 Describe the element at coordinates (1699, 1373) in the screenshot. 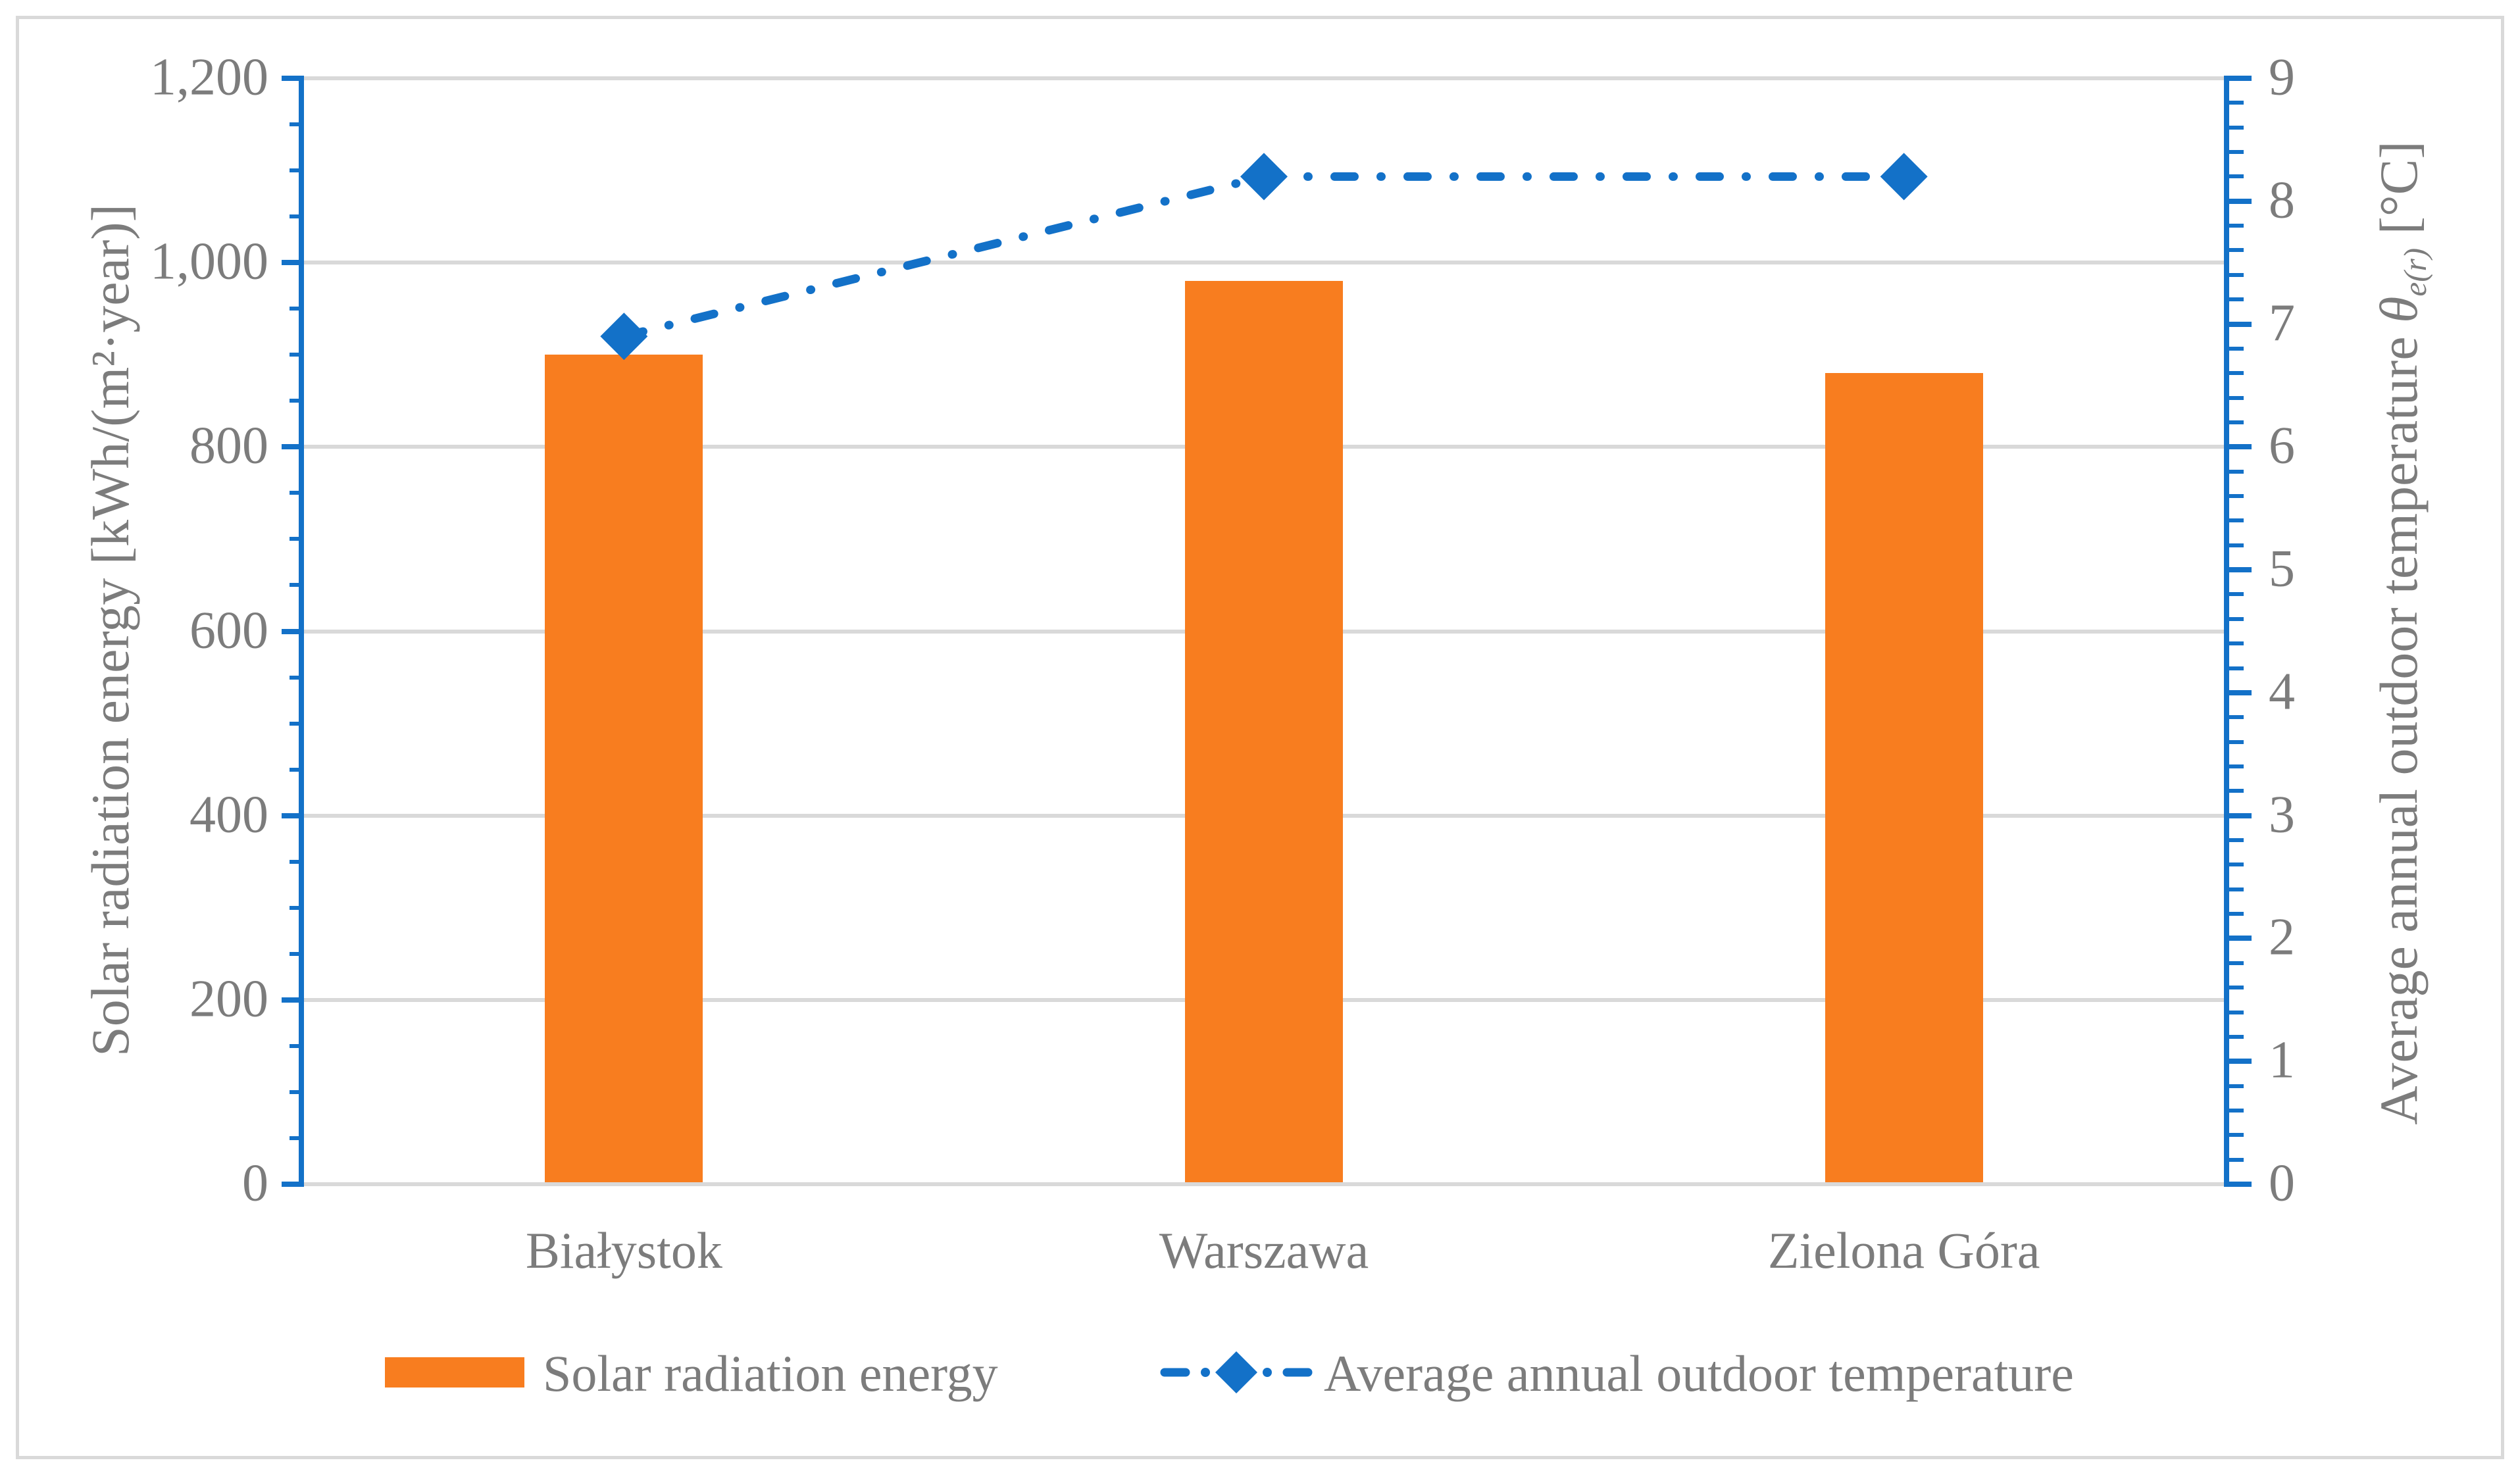

I see `legend-label-temperature: Average annual outdoor temperature` at that location.